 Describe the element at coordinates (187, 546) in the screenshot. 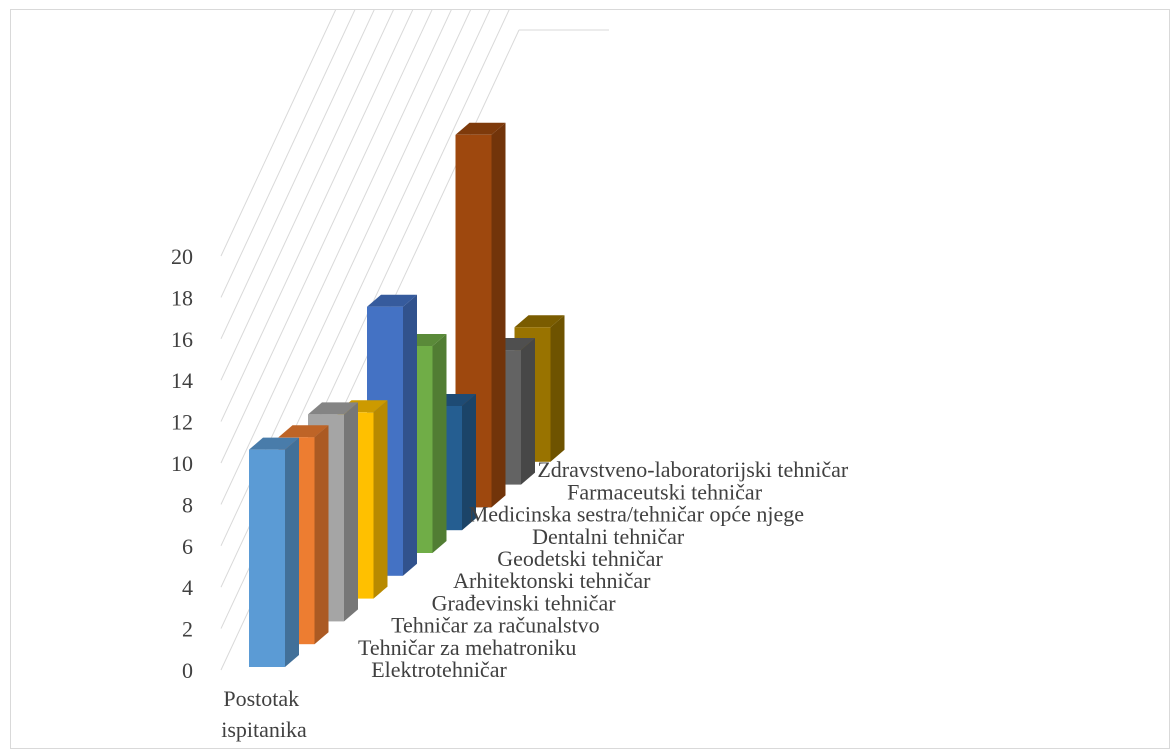

I see `y-tick-label: 6` at that location.